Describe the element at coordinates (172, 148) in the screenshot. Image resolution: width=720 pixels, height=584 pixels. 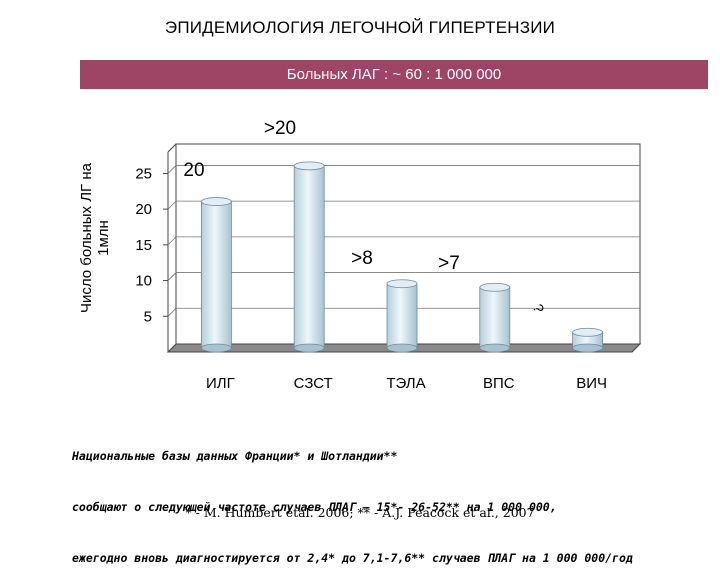
I see `y-axis-top-edge` at that location.